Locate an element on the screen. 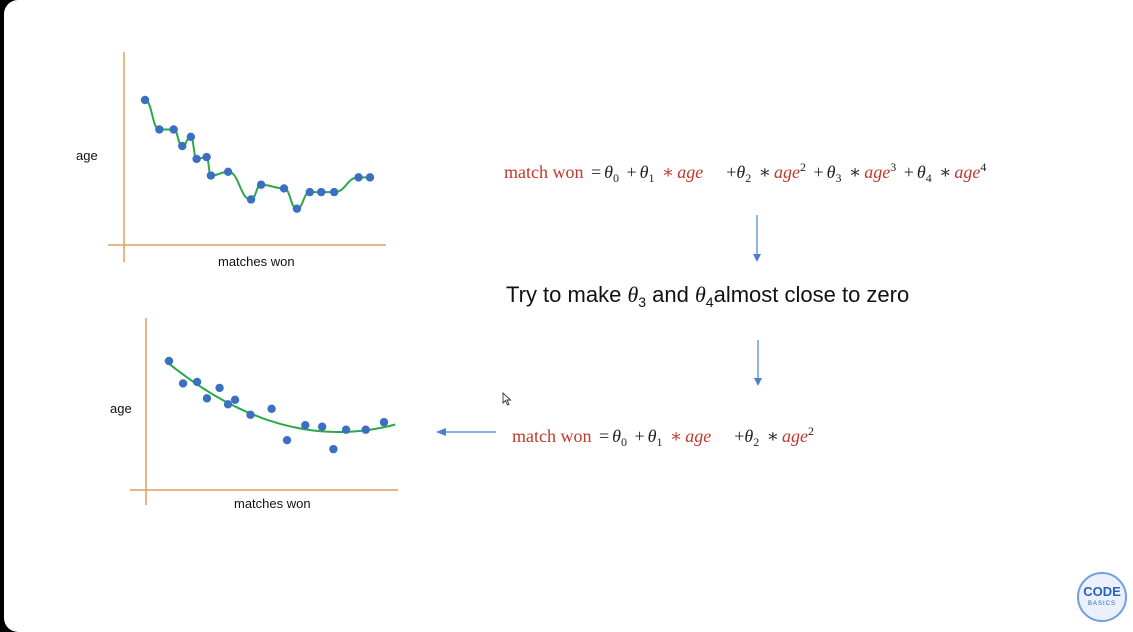  eq1-theta2: θ is located at coordinates (741, 172).